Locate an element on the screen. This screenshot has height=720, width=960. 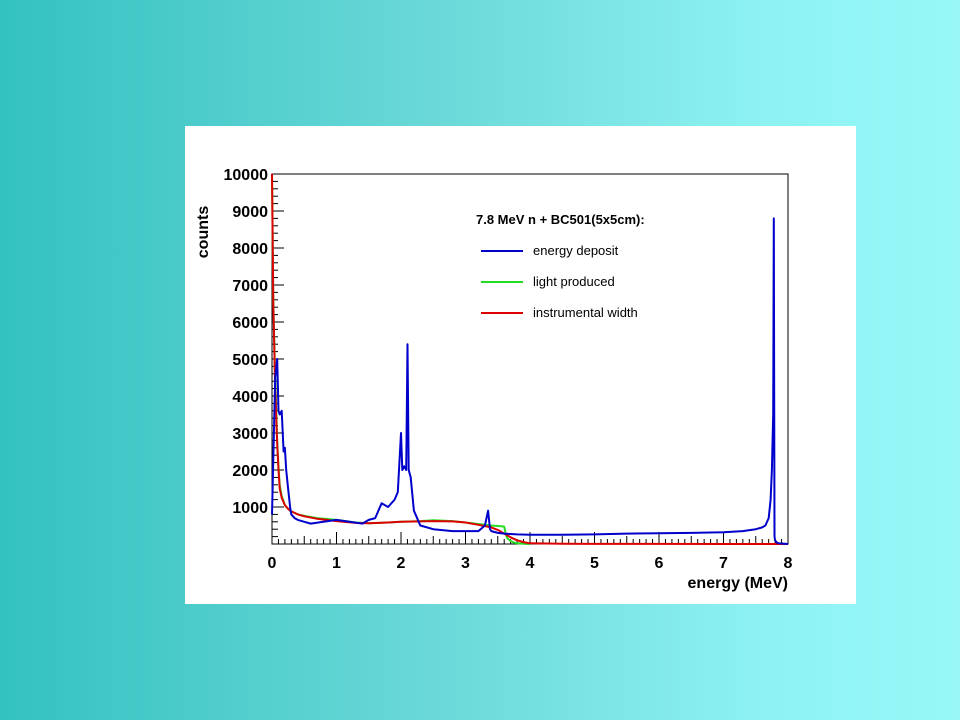
y-tick-label: 6000 is located at coordinates (250, 323).